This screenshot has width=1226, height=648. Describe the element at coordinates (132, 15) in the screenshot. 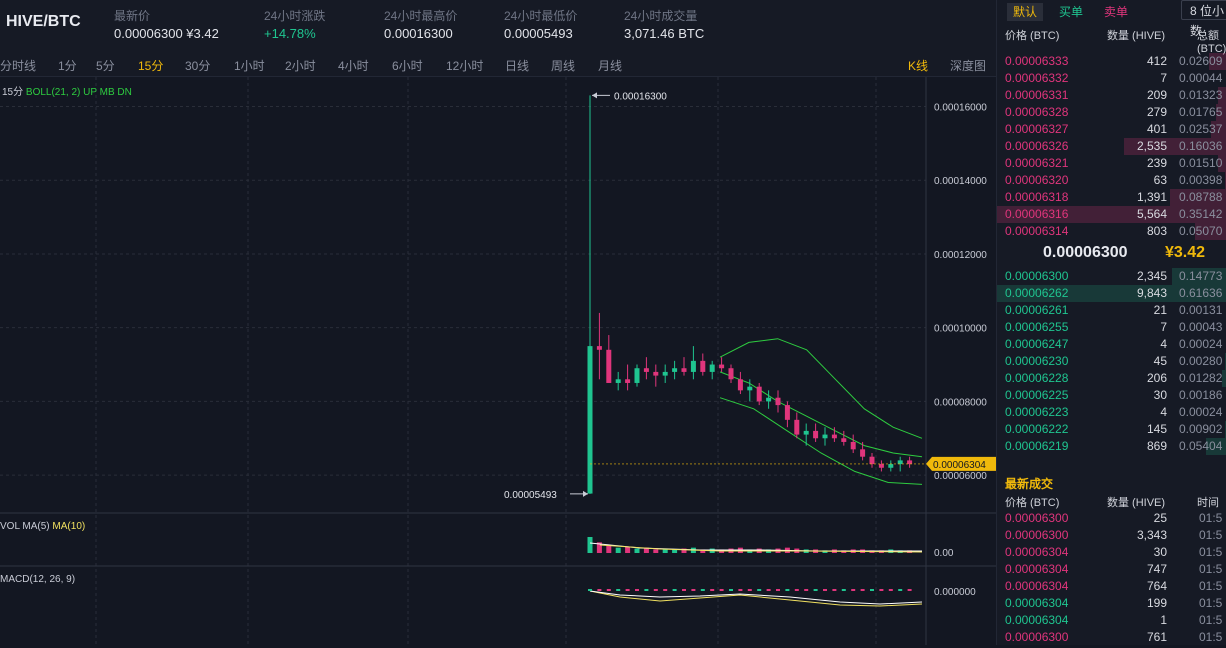

I see `last-price-label: 最新价` at that location.